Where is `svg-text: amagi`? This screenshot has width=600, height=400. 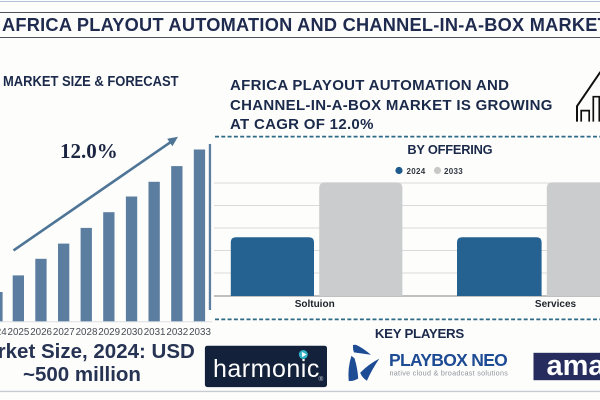
svg-text: amagi is located at coordinates (573, 366).